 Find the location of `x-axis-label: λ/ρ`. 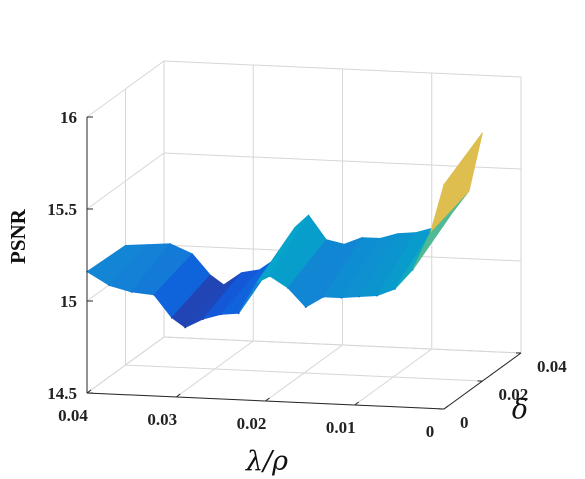

x-axis-label: λ/ρ is located at coordinates (266, 461).